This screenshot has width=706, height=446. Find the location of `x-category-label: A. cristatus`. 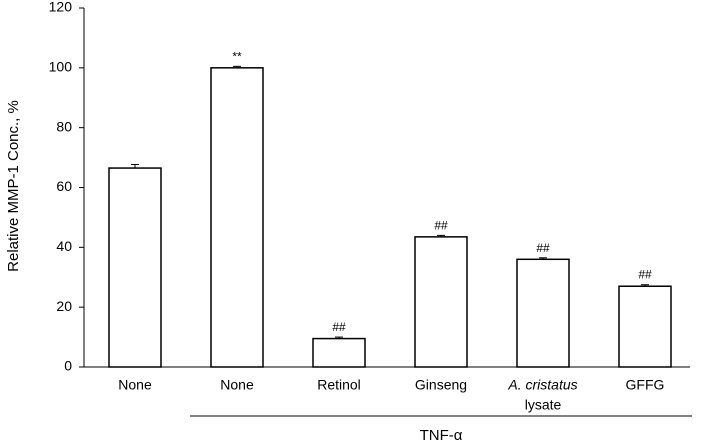

x-category-label: A. cristatus is located at coordinates (542, 385).